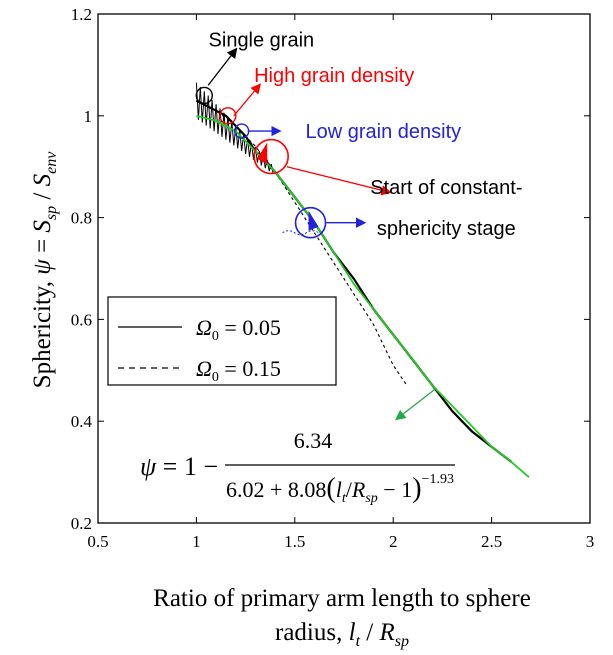 This screenshot has width=613, height=655. What do you see at coordinates (339, 181) in the screenshot?
I see `start-red-arrow` at bounding box center [339, 181].